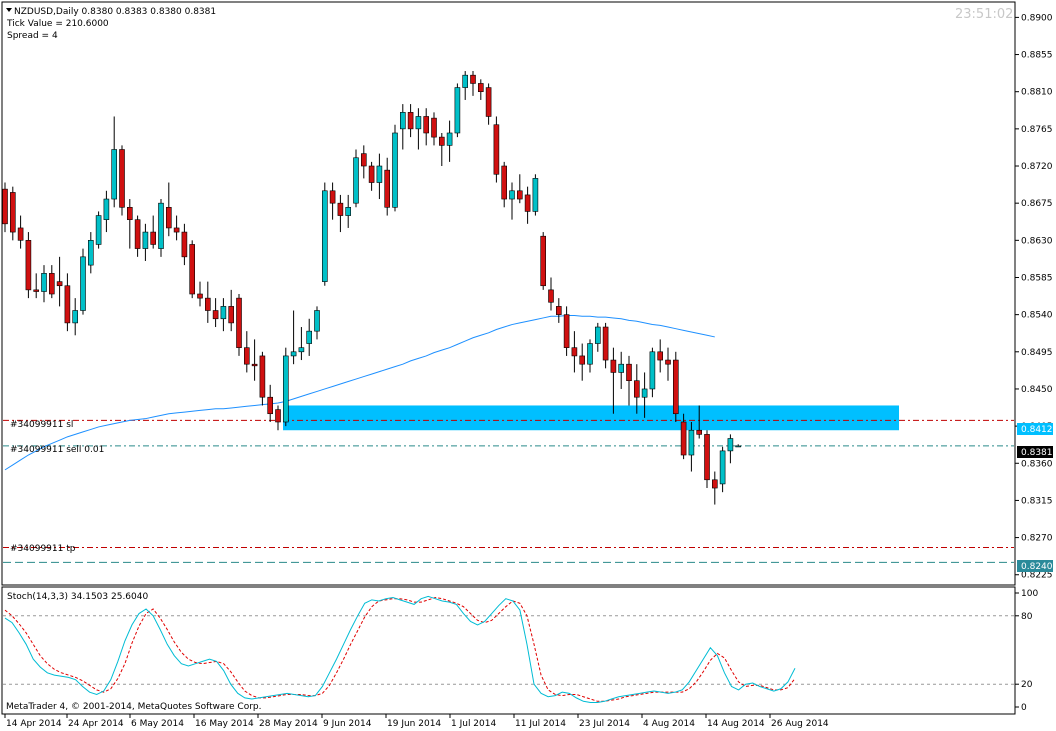 Image resolution: width=1056 pixels, height=731 pixels. I want to click on collapse-arrow-icon, so click(9, 10).